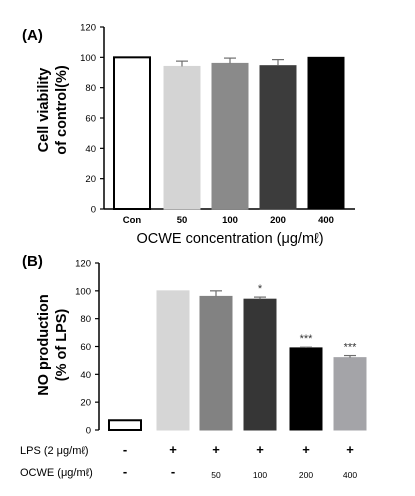 Image resolution: width=415 pixels, height=496 pixels. What do you see at coordinates (88, 58) in the screenshot?
I see `panel-a-y-tick-label: 100` at bounding box center [88, 58].